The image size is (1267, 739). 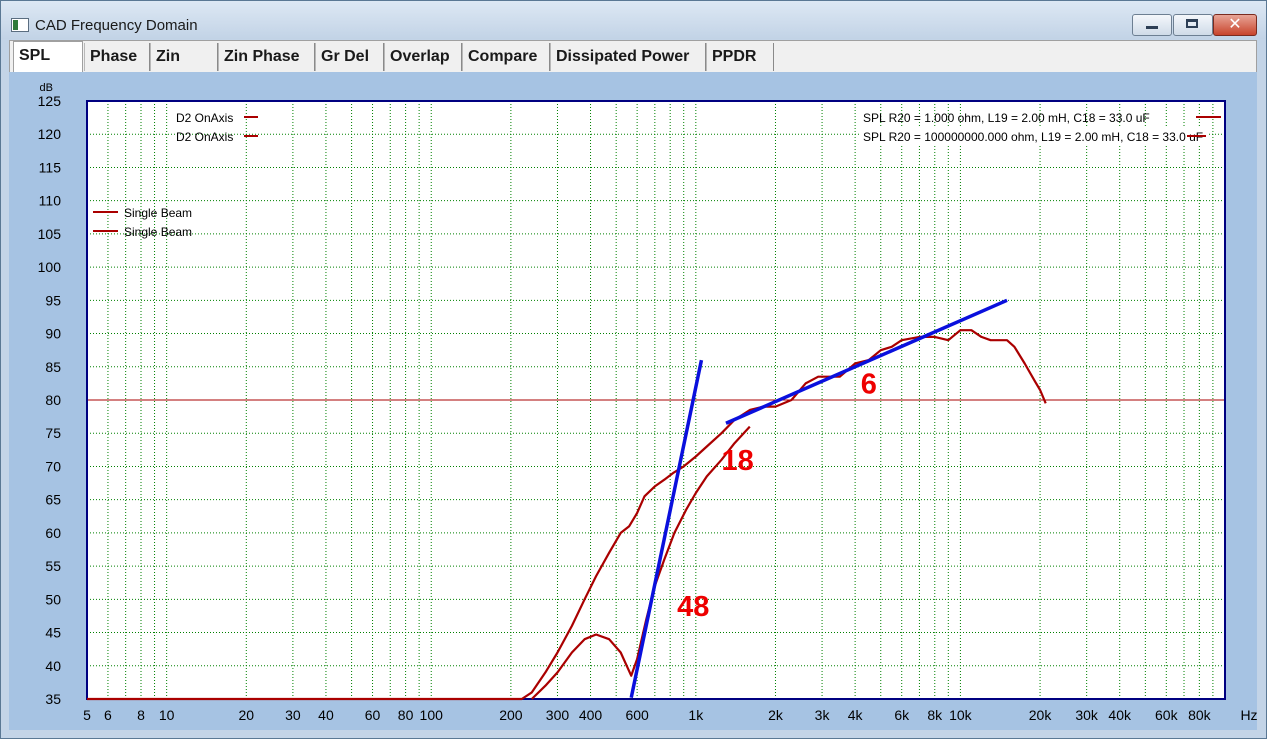 What do you see at coordinates (46, 88) in the screenshot?
I see `y-axis-label: dB` at bounding box center [46, 88].